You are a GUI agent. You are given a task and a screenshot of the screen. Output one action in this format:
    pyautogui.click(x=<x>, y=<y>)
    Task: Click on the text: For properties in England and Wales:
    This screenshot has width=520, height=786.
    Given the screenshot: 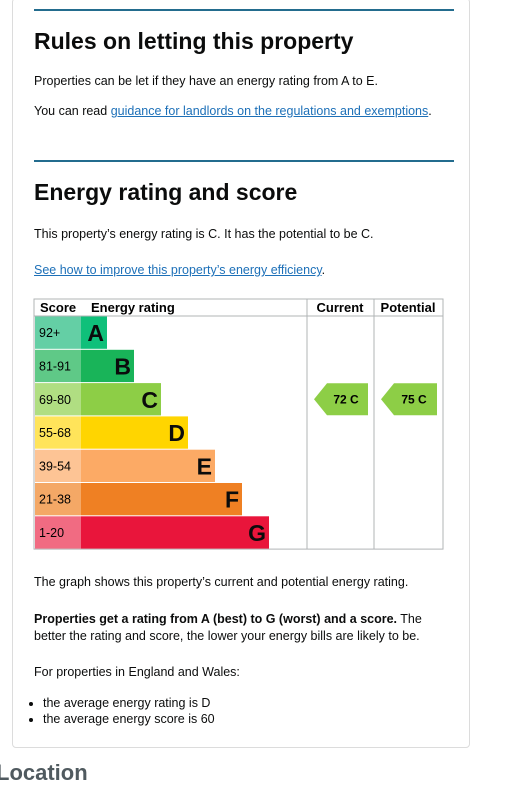 What is the action you would take?
    pyautogui.click(x=137, y=672)
    